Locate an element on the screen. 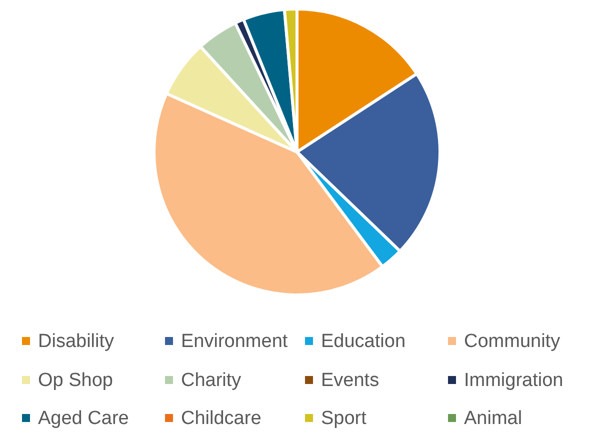  legend-label: Events is located at coordinates (350, 381).